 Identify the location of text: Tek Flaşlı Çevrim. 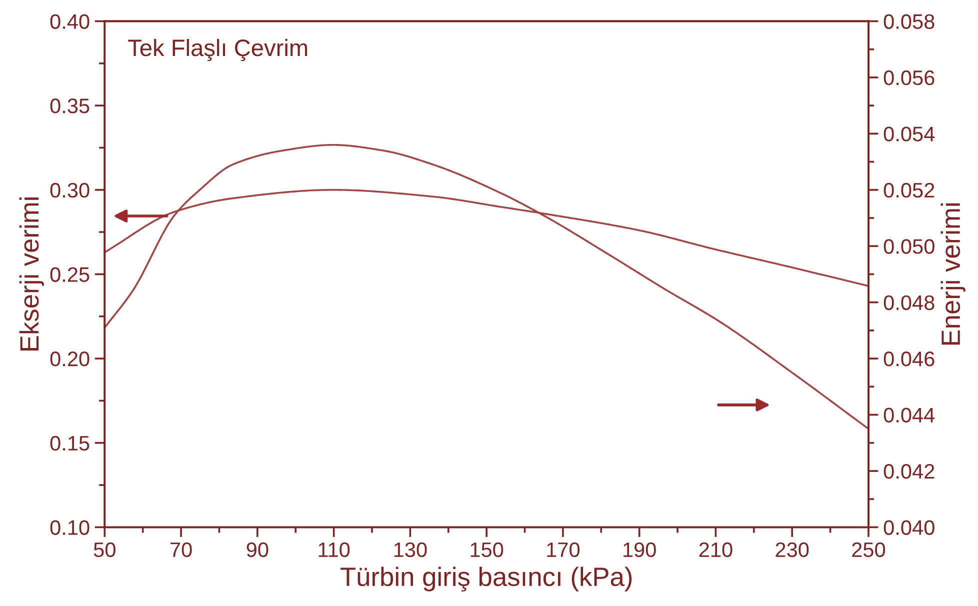
(218, 50).